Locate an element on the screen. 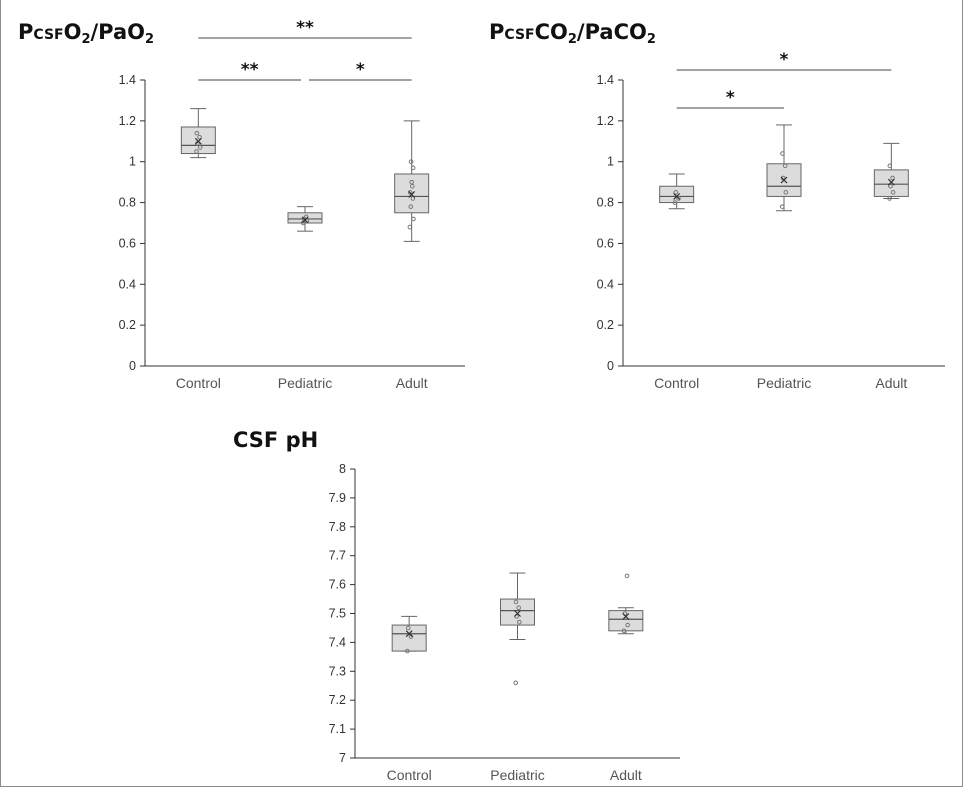 Image resolution: width=966 pixels, height=789 pixels. y-tick-label: 8 is located at coordinates (342, 469).